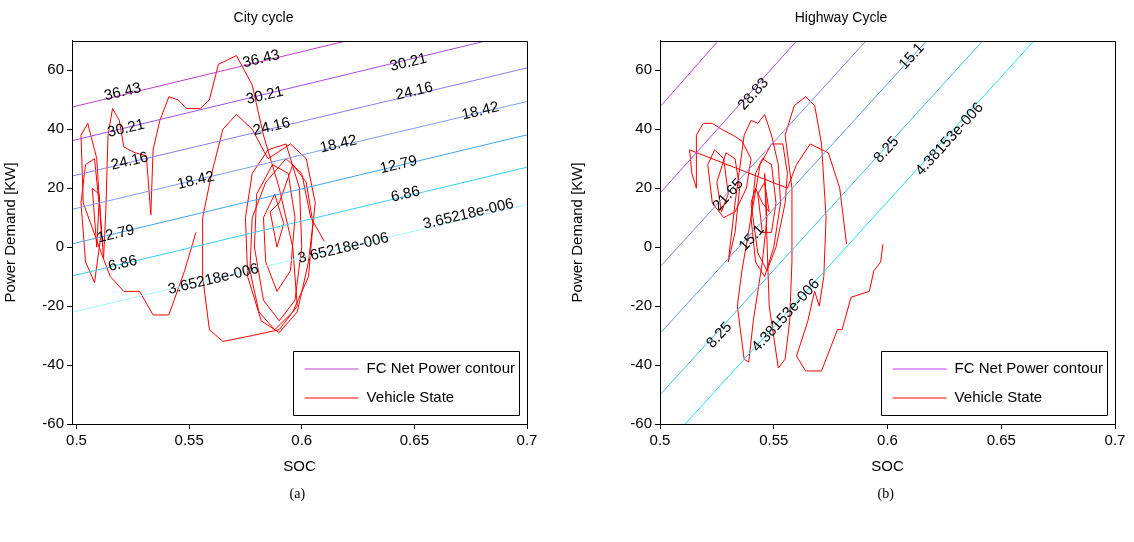  I want to click on chart-title: Highway Cycle, so click(841, 17).